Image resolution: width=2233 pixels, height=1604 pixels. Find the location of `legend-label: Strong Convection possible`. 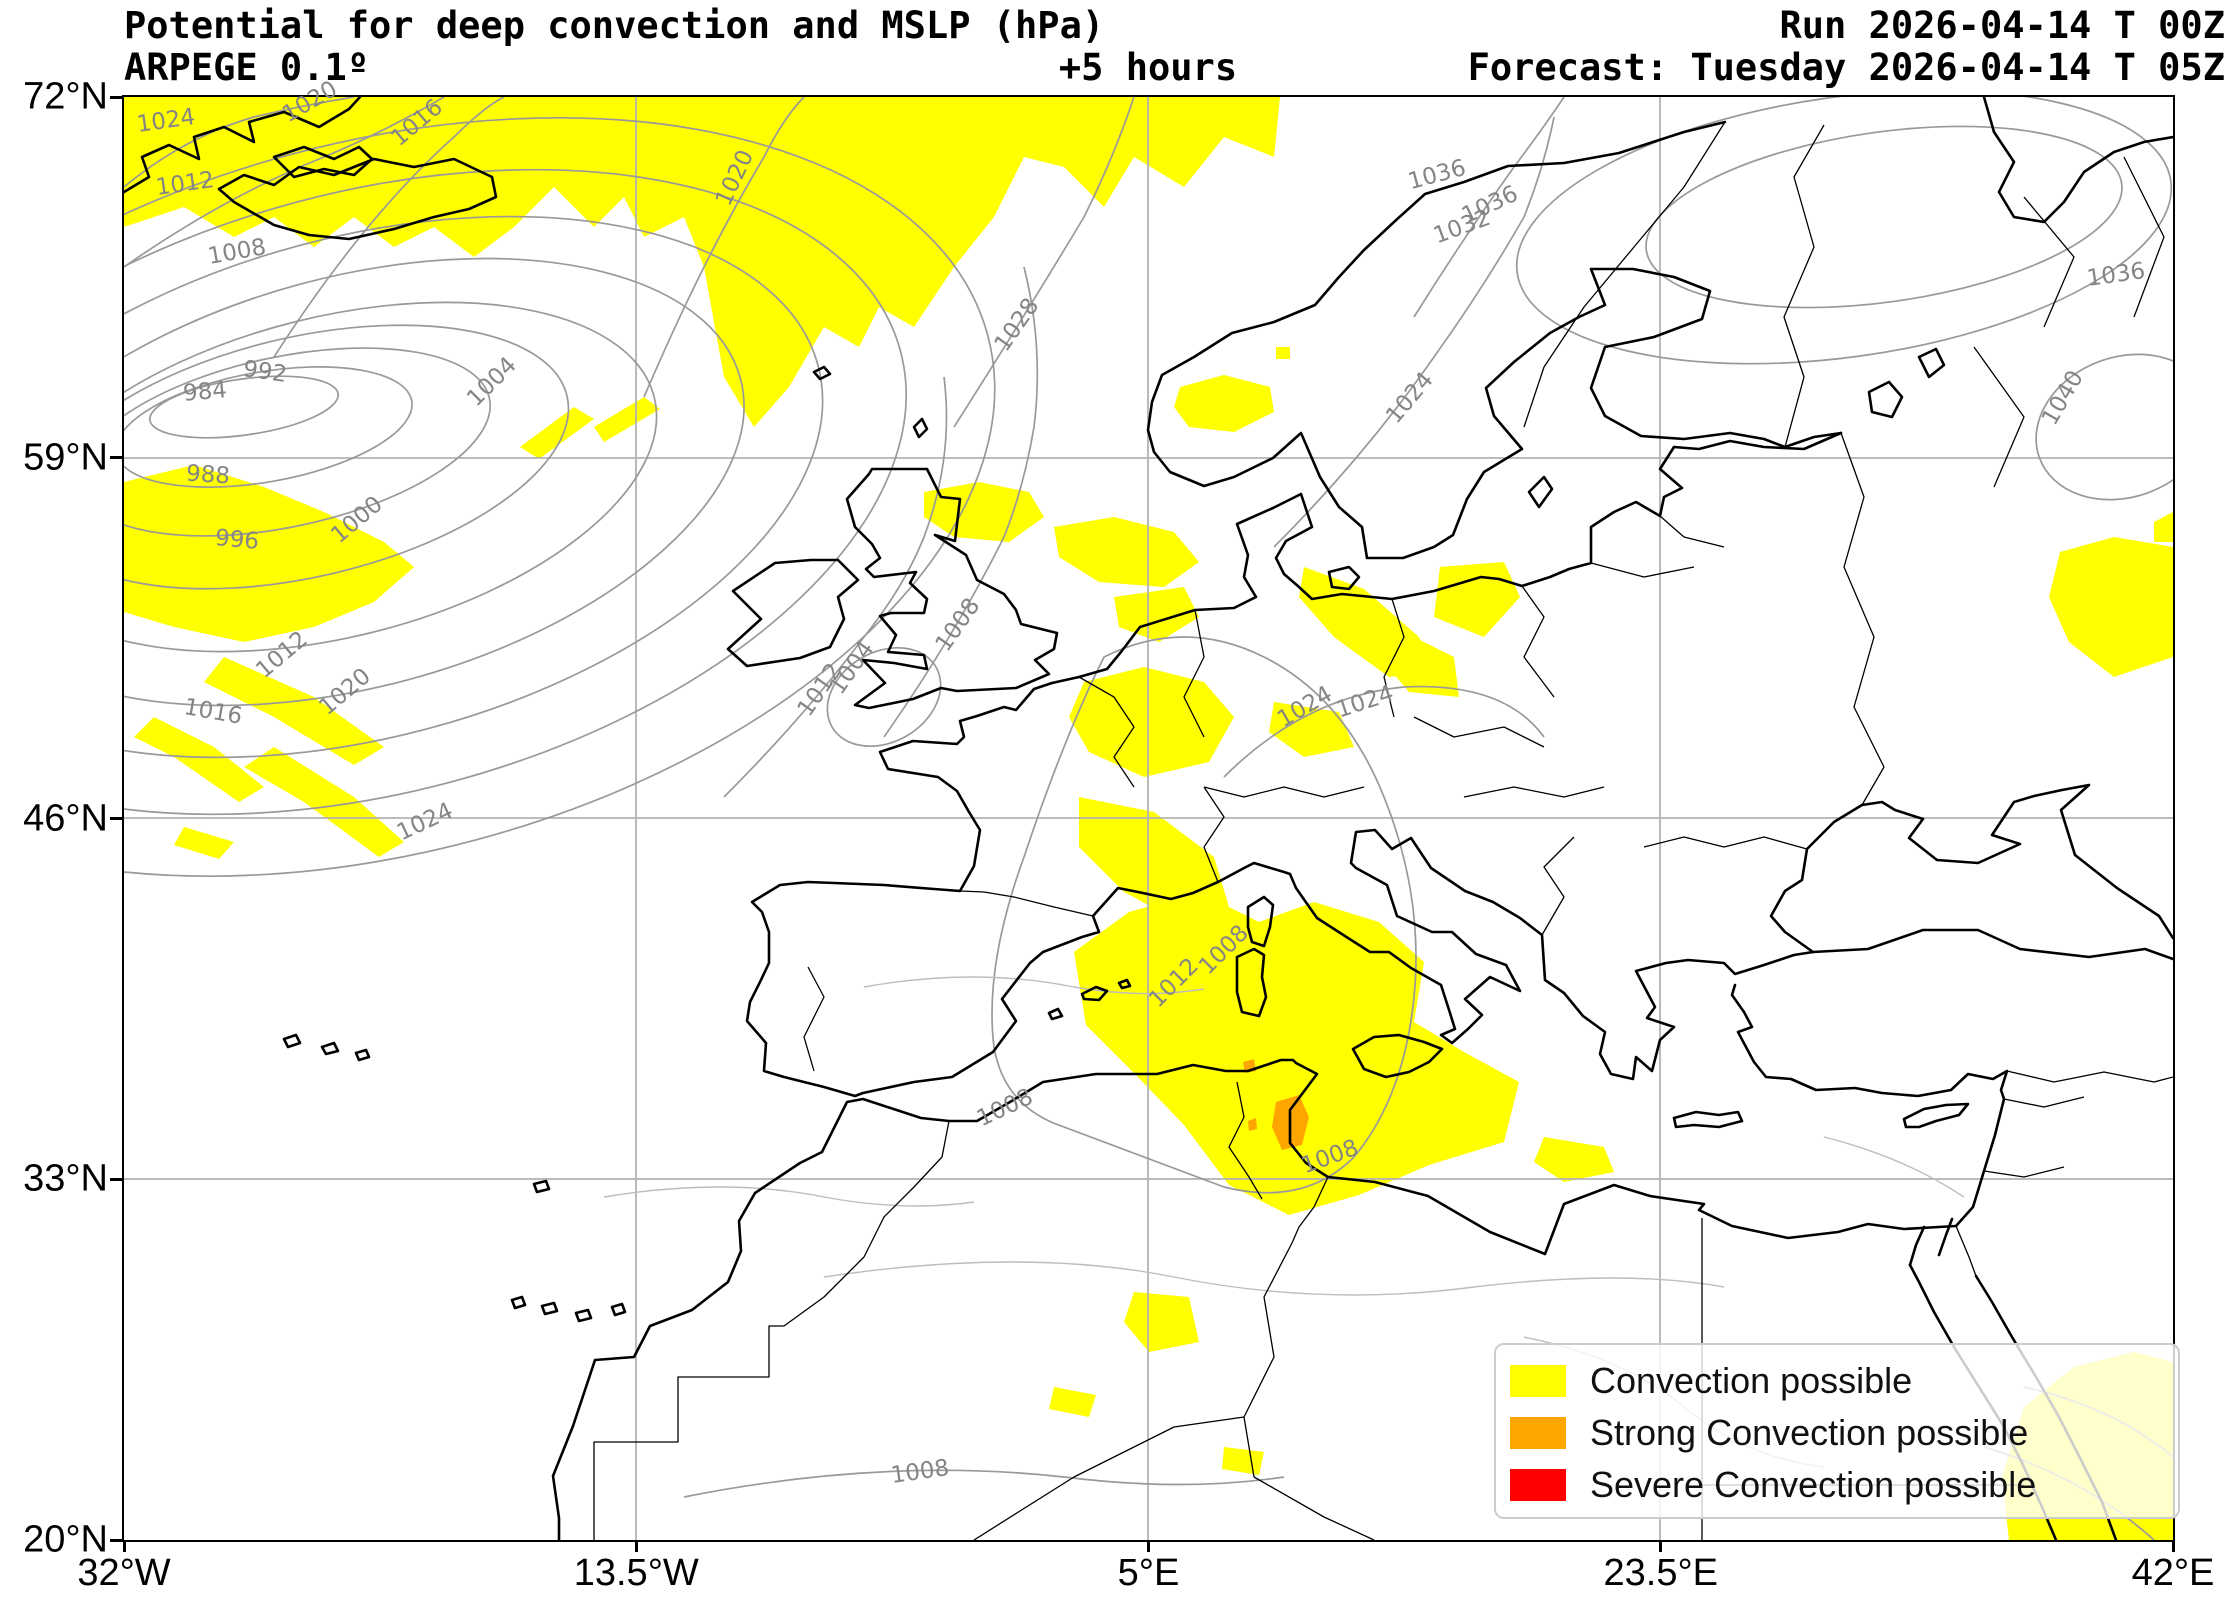

legend-label: Strong Convection possible is located at coordinates (1809, 1432).